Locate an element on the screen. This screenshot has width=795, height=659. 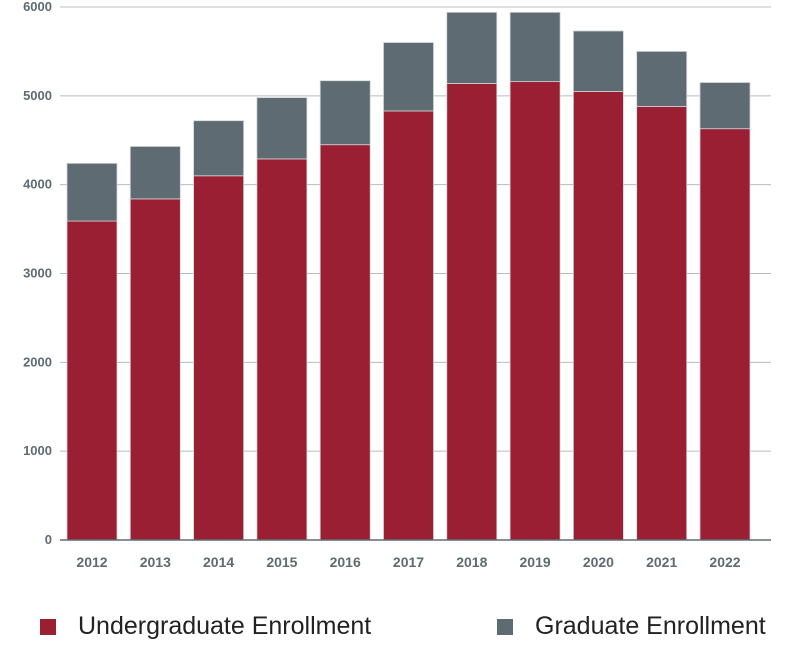
x-tick-label: 2017 is located at coordinates (408, 562).